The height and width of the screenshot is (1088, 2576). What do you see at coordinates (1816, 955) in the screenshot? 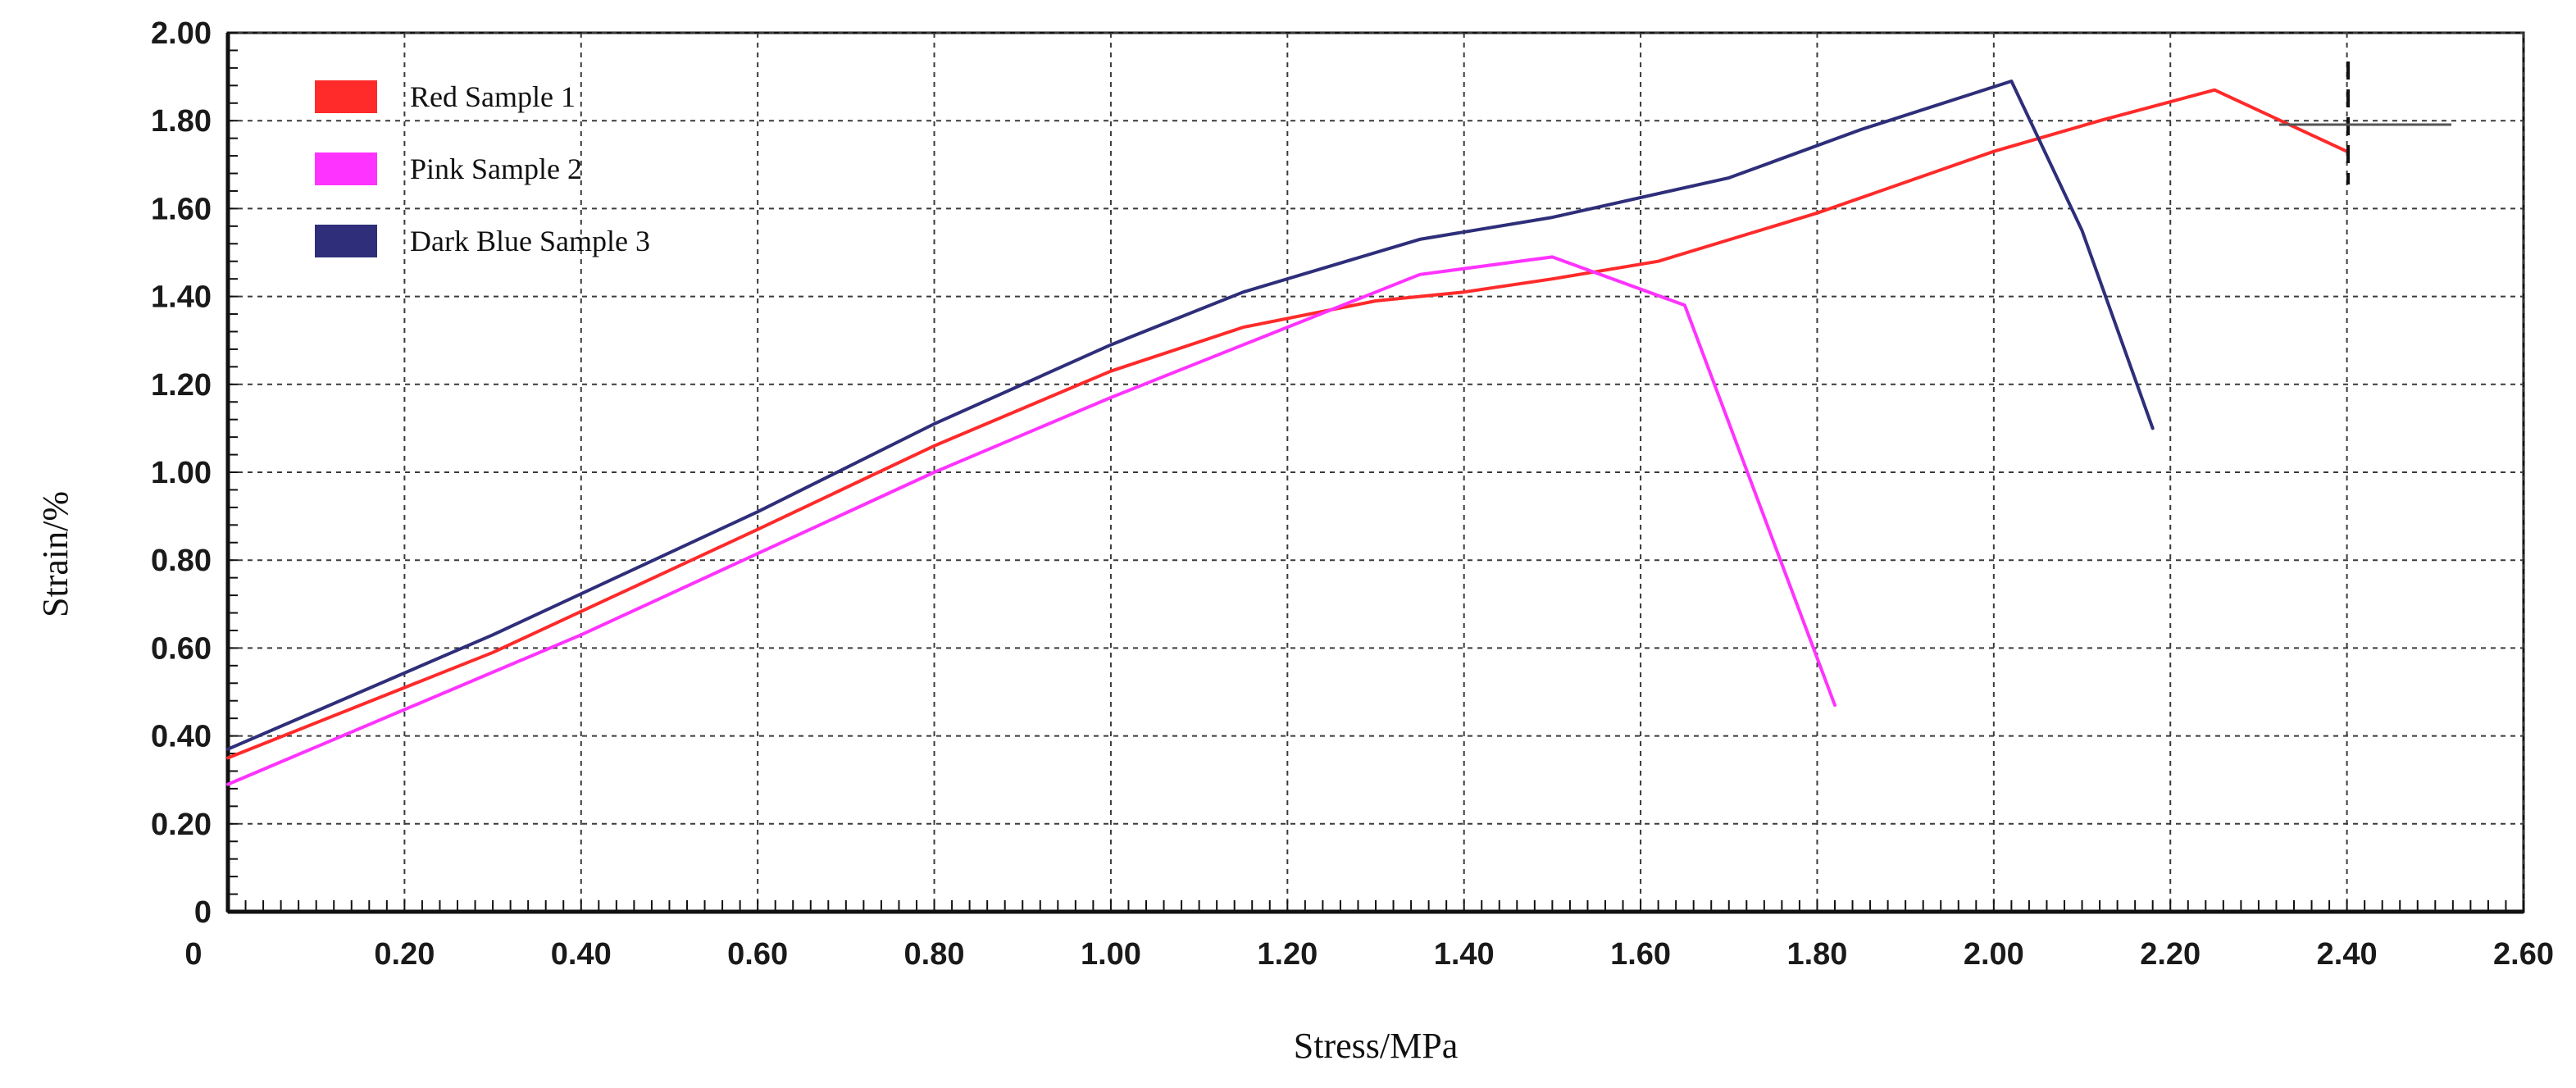
I see `x-tick-label: 1.80` at bounding box center [1816, 955].